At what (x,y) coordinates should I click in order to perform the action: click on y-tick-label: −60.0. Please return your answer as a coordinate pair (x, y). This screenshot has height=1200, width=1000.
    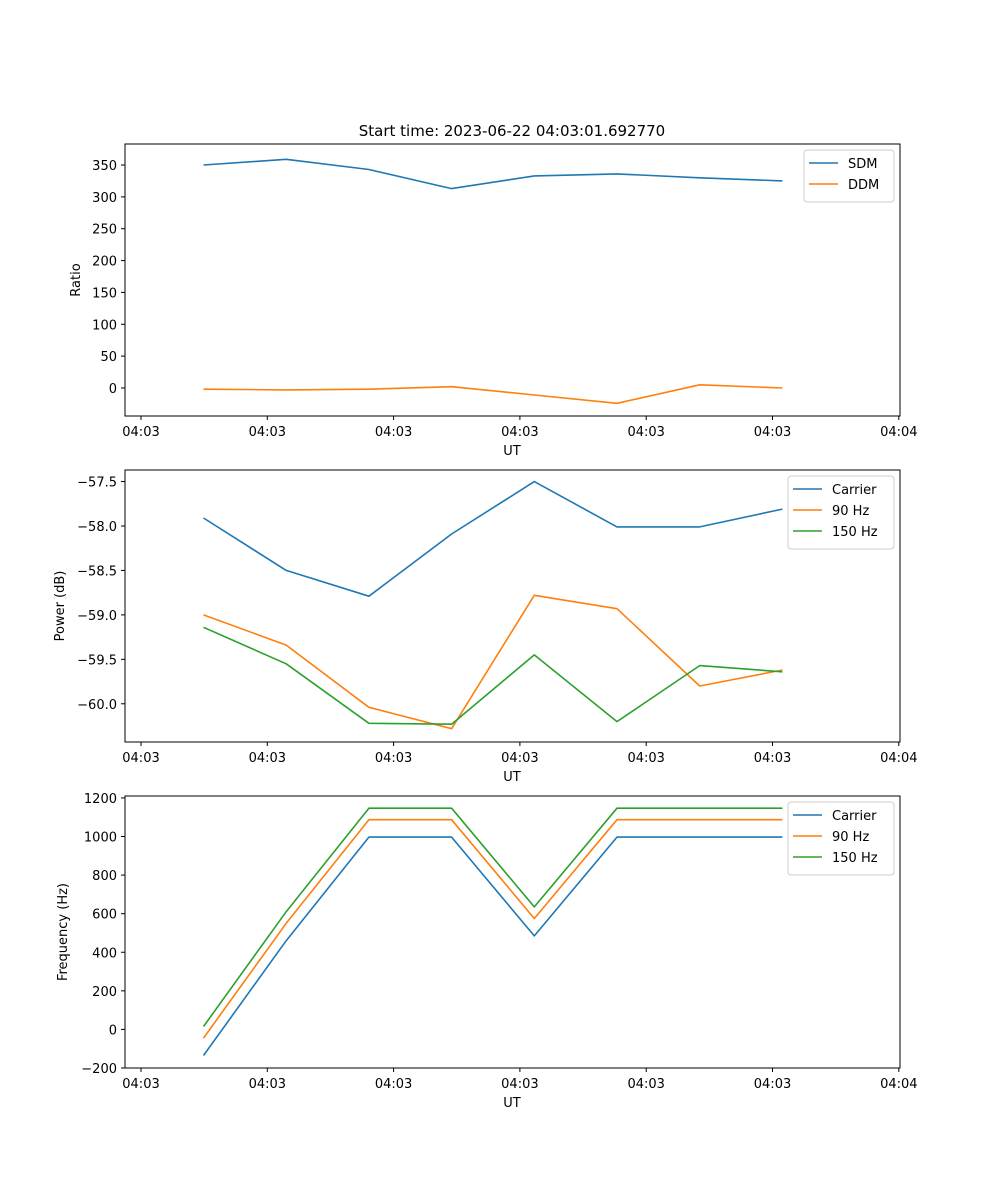
    Looking at the image, I should click on (97, 705).